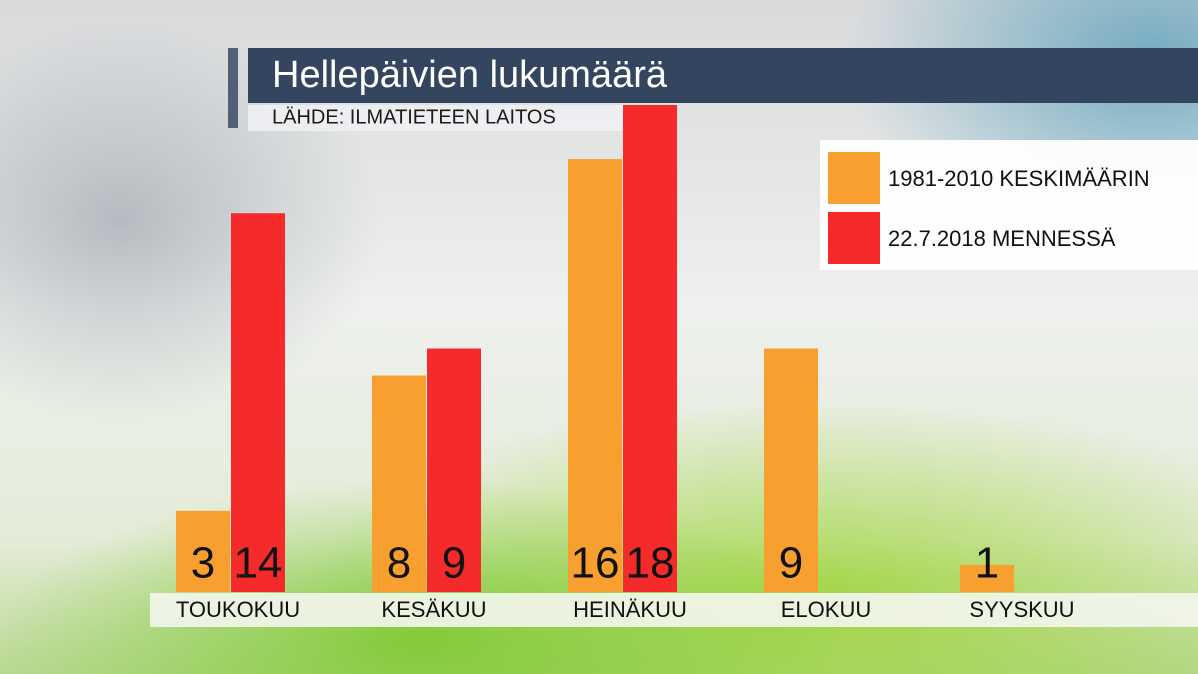  Describe the element at coordinates (826, 609) in the screenshot. I see `x-tick-label: ELOKUU` at that location.